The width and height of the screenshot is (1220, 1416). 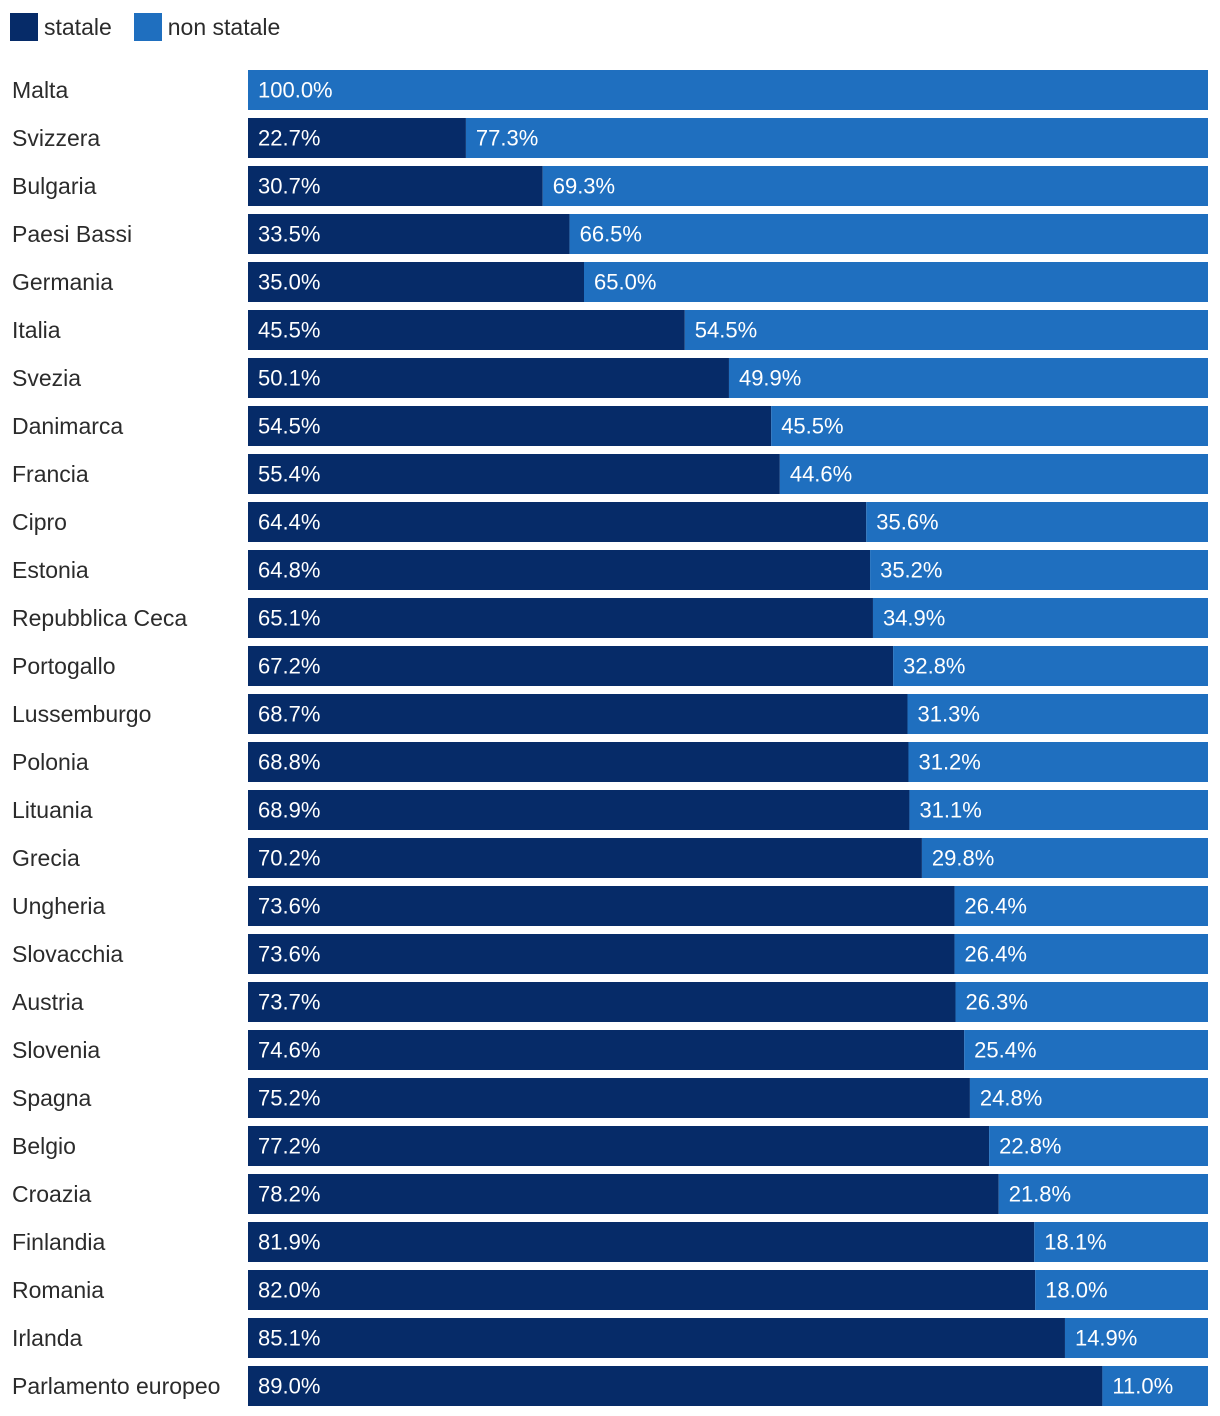 What do you see at coordinates (54, 186) in the screenshot?
I see `category-label: Bulgaria` at bounding box center [54, 186].